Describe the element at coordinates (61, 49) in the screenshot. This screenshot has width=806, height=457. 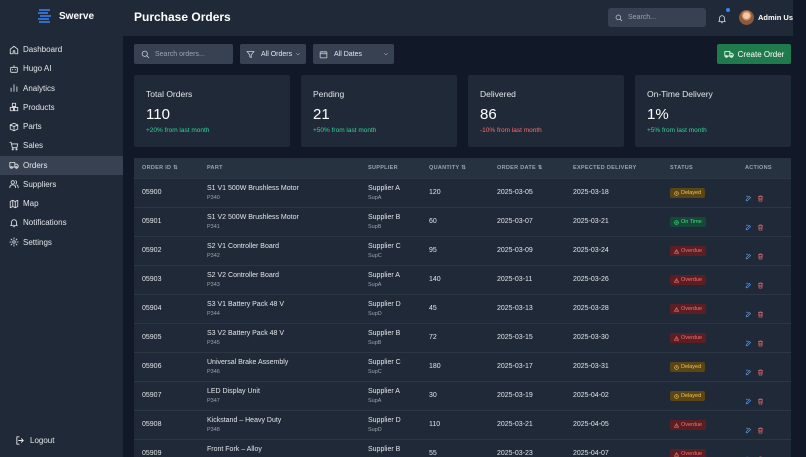
I see `sidebar-item-dashboard: Dashboard` at that location.